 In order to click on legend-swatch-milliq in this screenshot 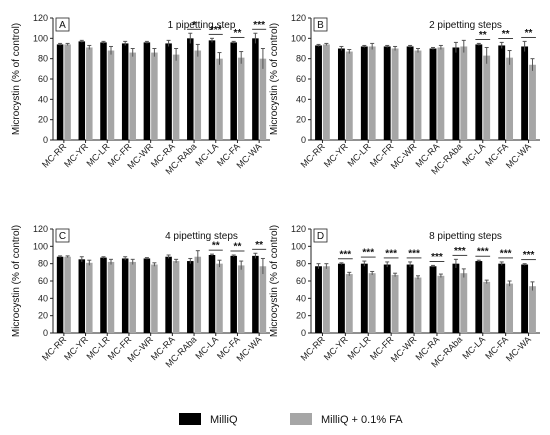, I will do `click(190, 419)`.